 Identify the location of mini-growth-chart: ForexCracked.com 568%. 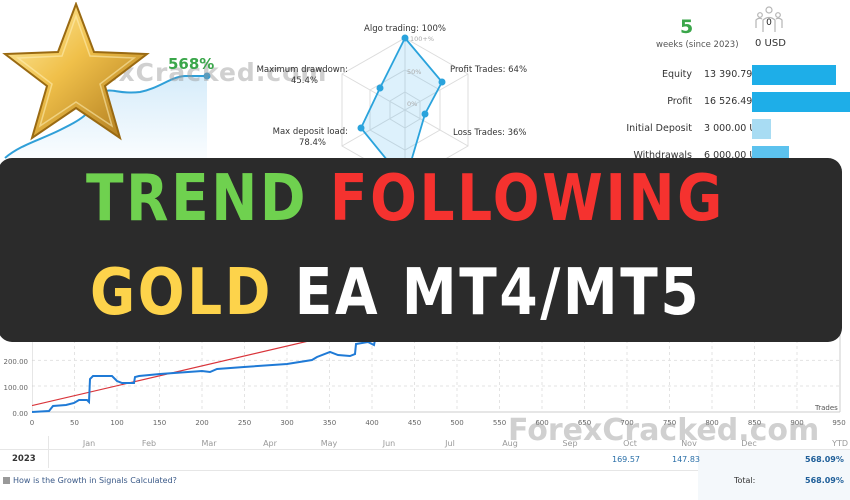
(163, 85).